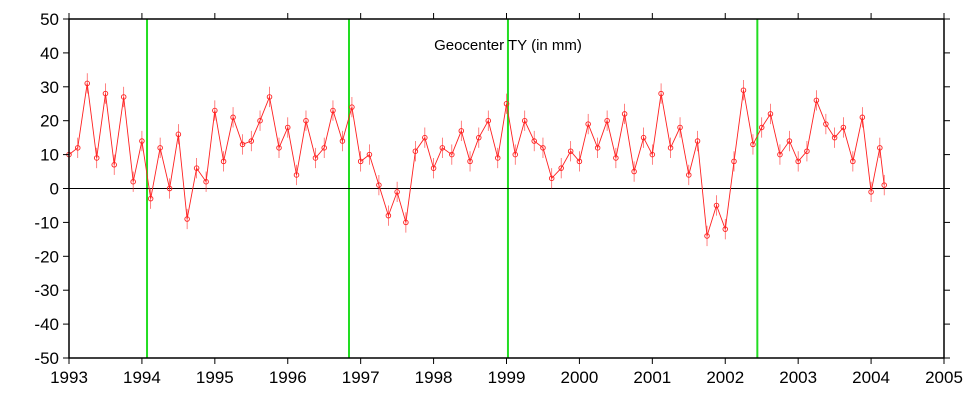 The height and width of the screenshot is (403, 974). What do you see at coordinates (49, 155) in the screenshot?
I see `y-tick-label: 10` at bounding box center [49, 155].